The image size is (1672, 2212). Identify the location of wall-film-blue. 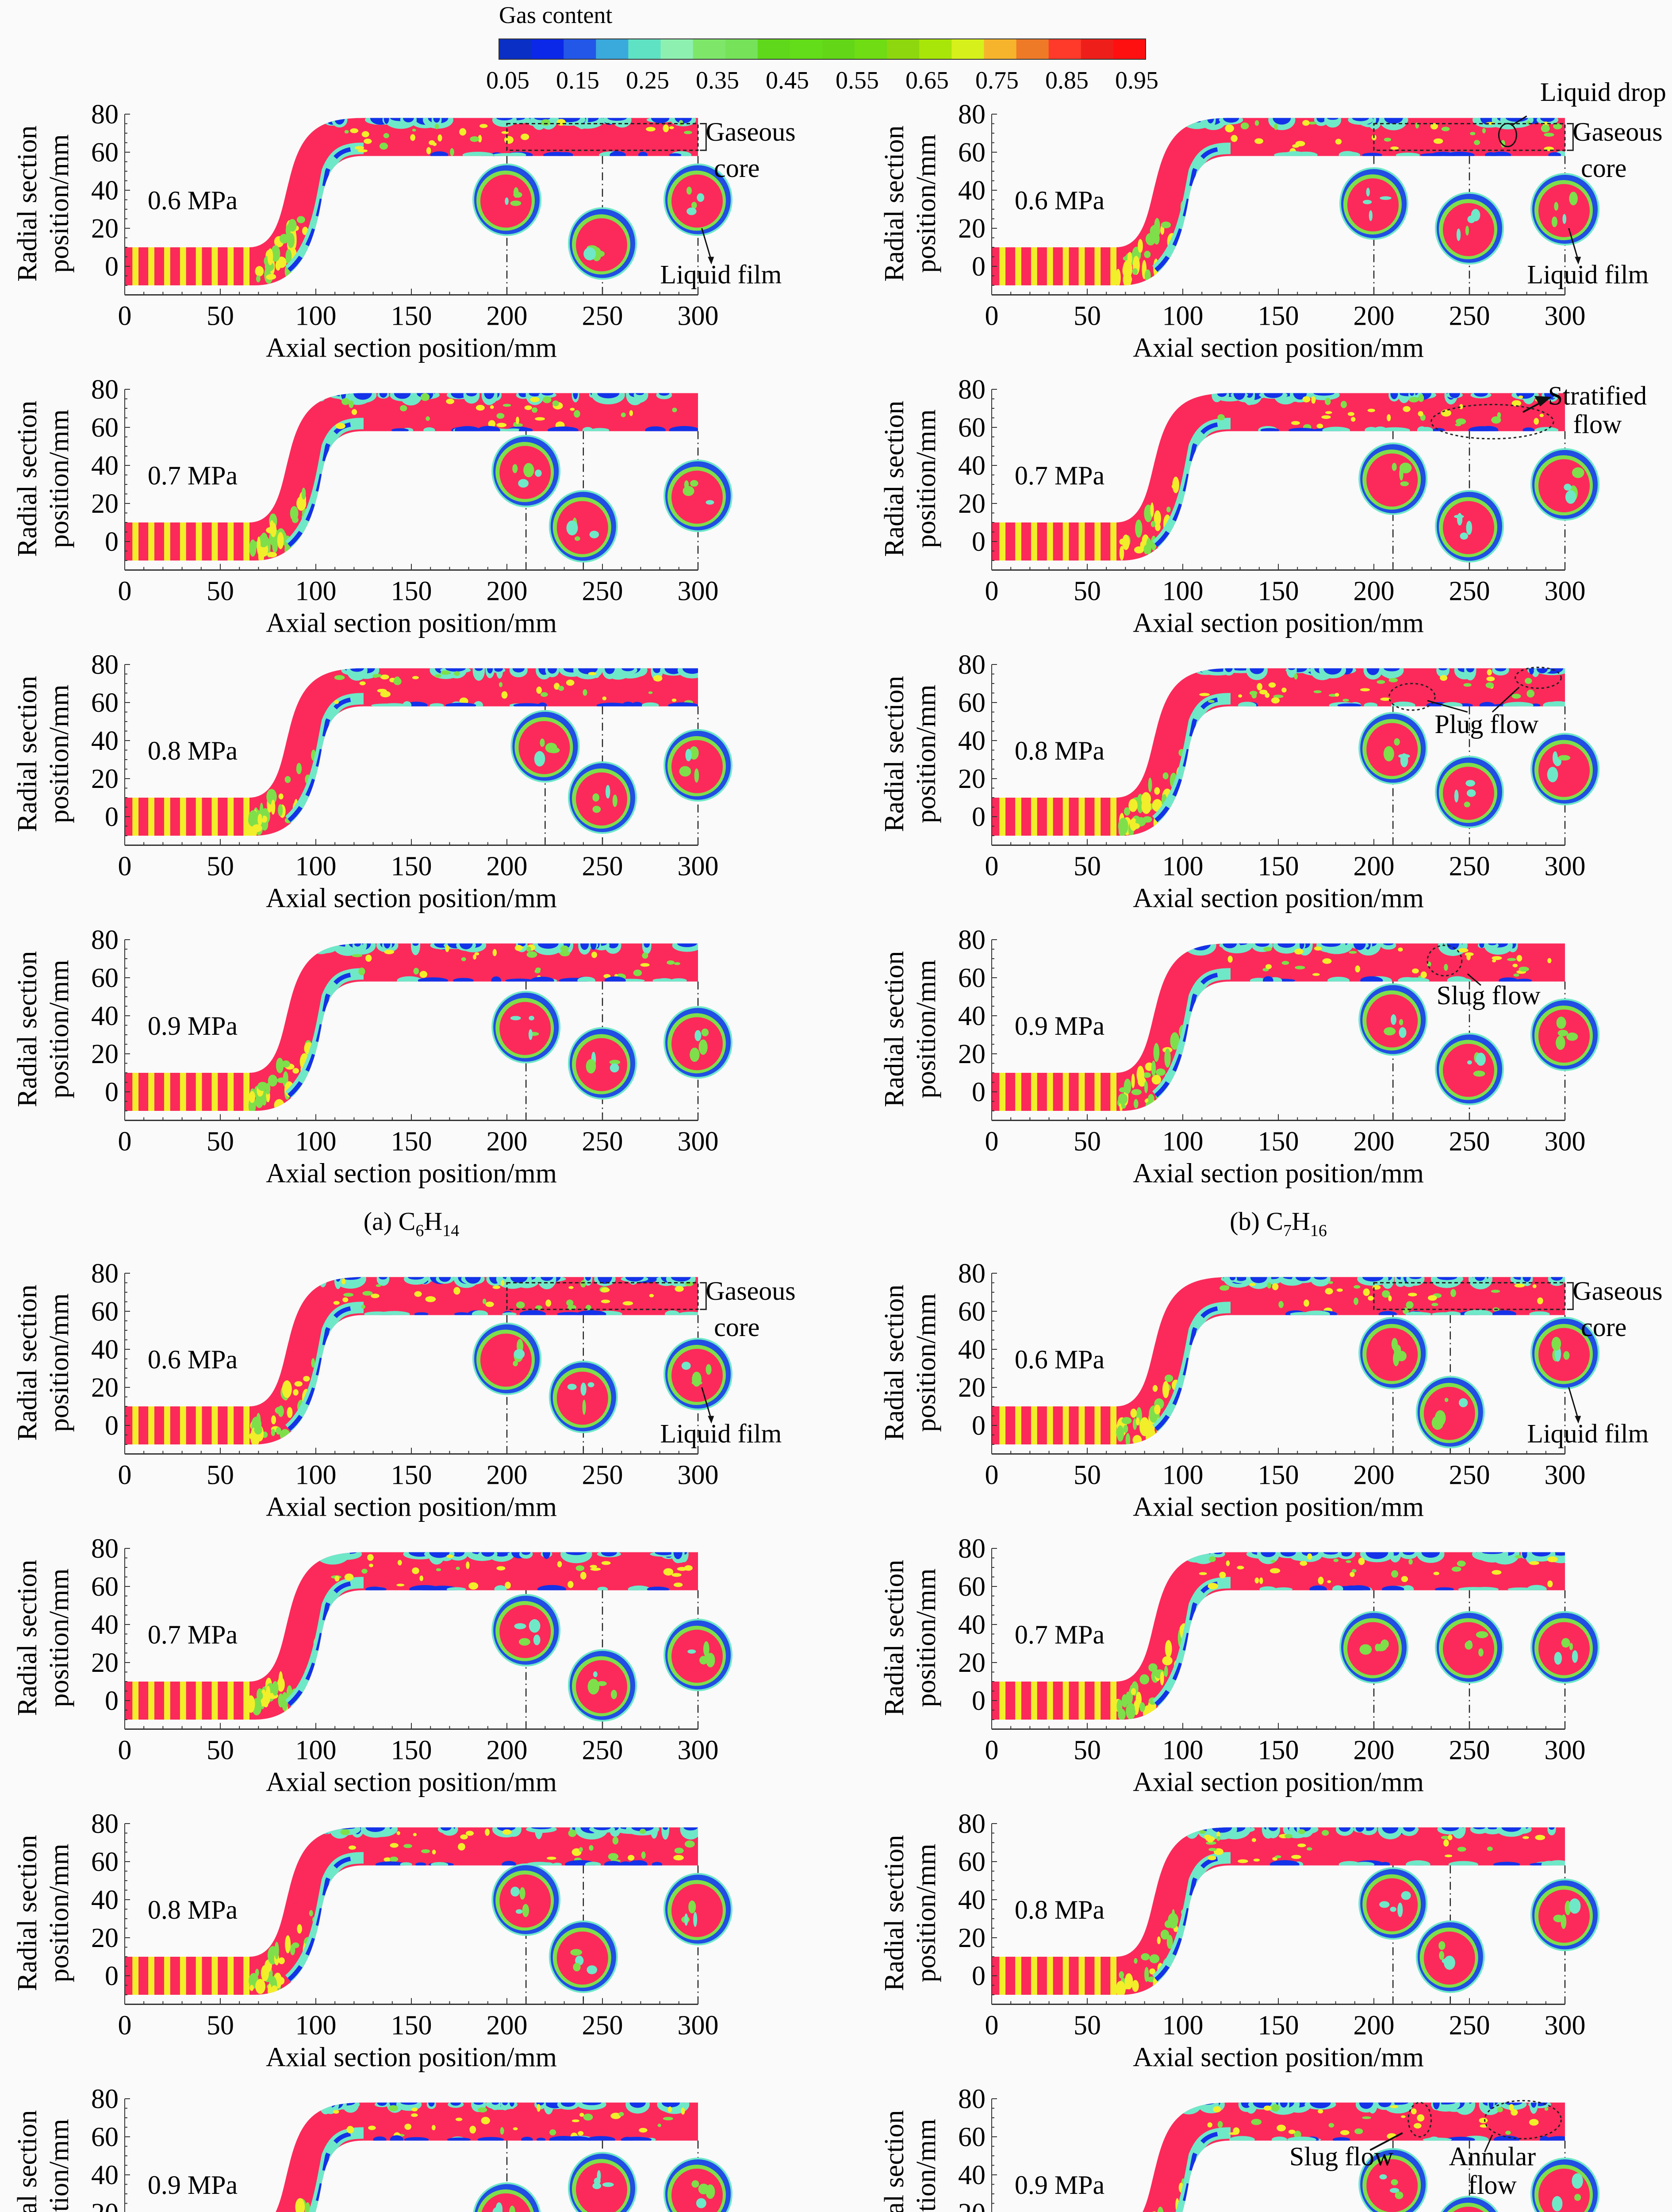
(326, 2171).